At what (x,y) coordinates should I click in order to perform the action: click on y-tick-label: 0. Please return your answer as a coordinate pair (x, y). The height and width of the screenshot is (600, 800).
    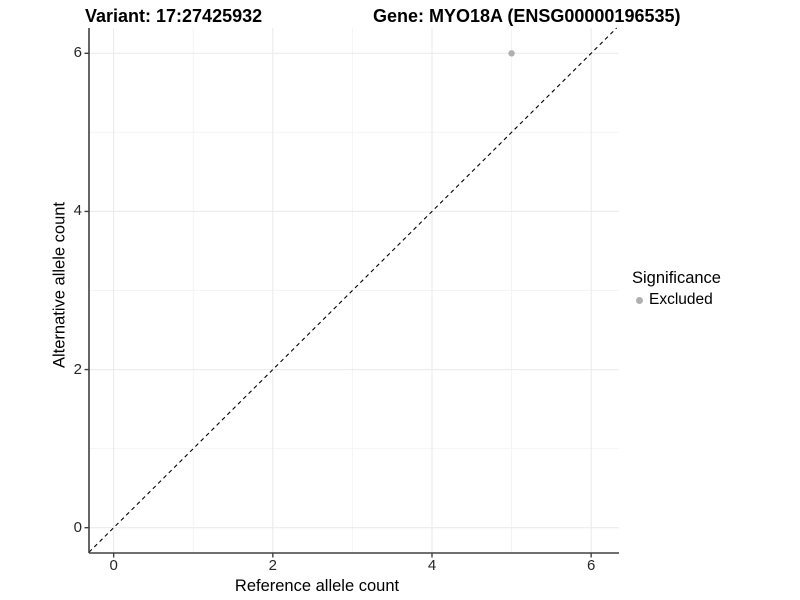
    Looking at the image, I should click on (77, 527).